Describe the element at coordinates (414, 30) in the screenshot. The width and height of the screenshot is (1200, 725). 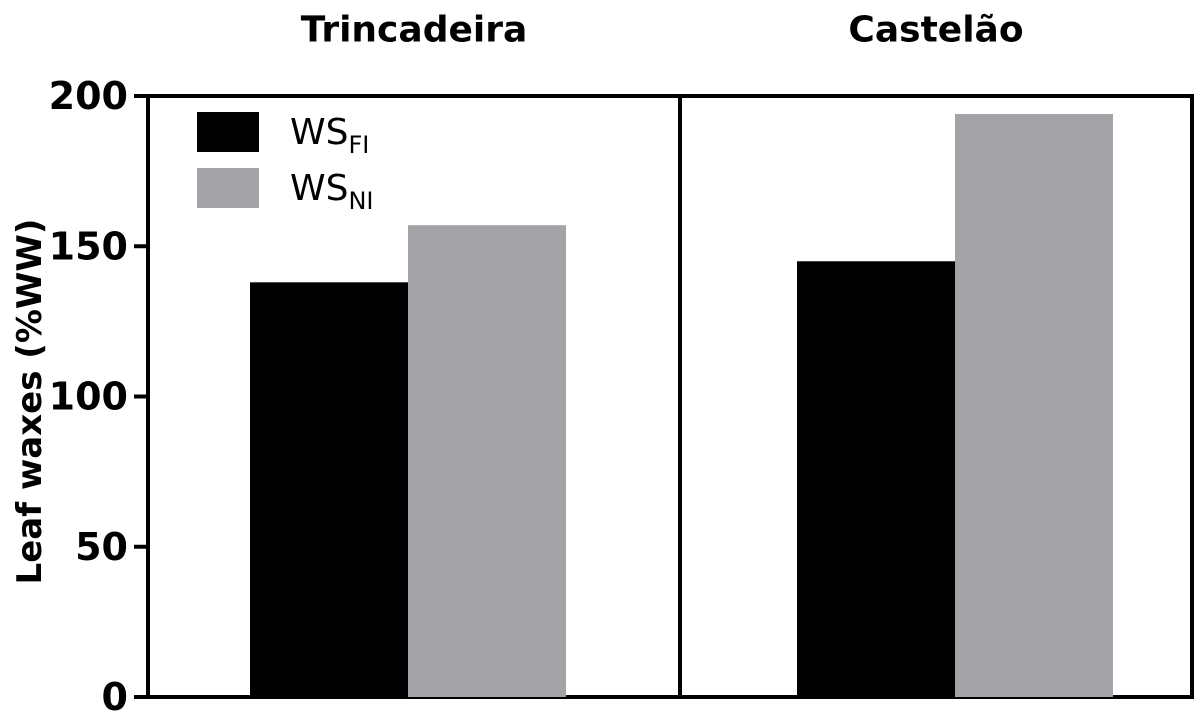
I see `panel-title: Trincadeira` at that location.